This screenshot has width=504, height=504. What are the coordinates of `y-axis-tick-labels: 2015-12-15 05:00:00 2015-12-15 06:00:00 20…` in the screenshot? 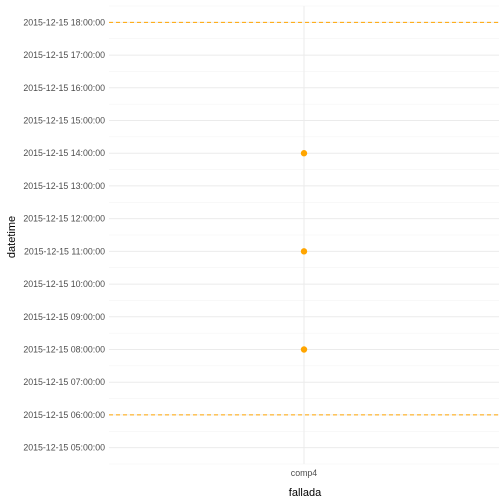 It's located at (64, 234).